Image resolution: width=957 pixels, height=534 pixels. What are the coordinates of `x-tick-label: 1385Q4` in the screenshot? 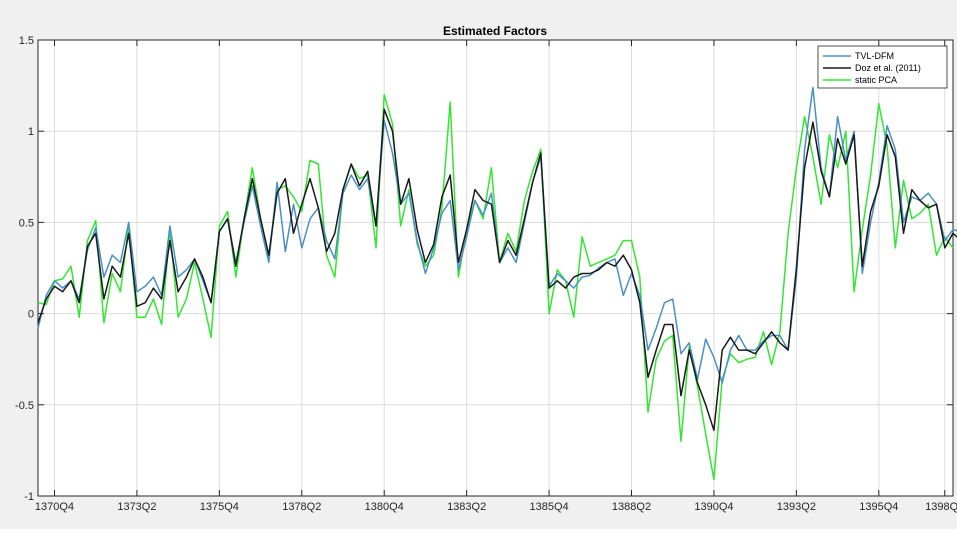 It's located at (549, 507).